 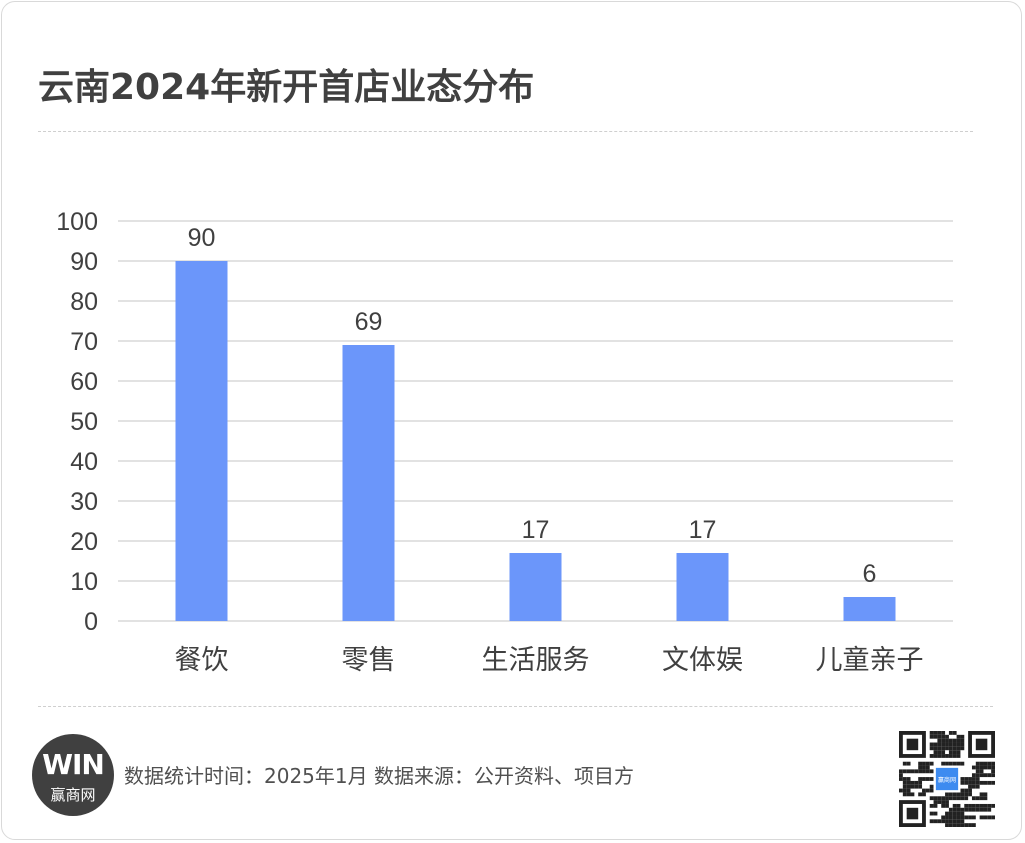 What do you see at coordinates (91, 622) in the screenshot?
I see `y-tick-label: 0` at bounding box center [91, 622].